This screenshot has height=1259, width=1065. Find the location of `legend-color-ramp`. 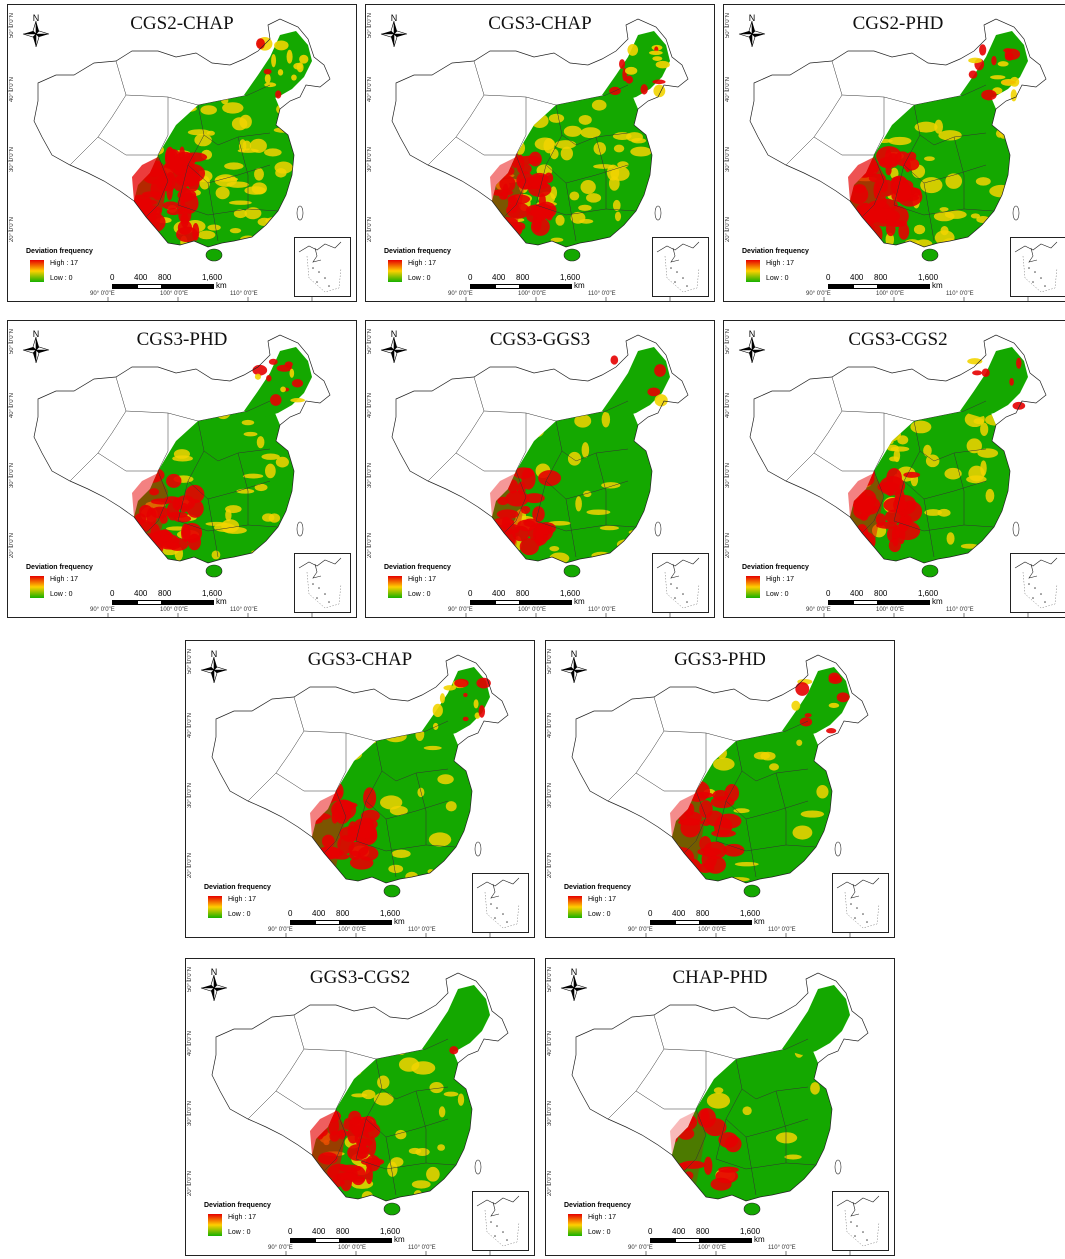

legend-color-ramp is located at coordinates (753, 587).